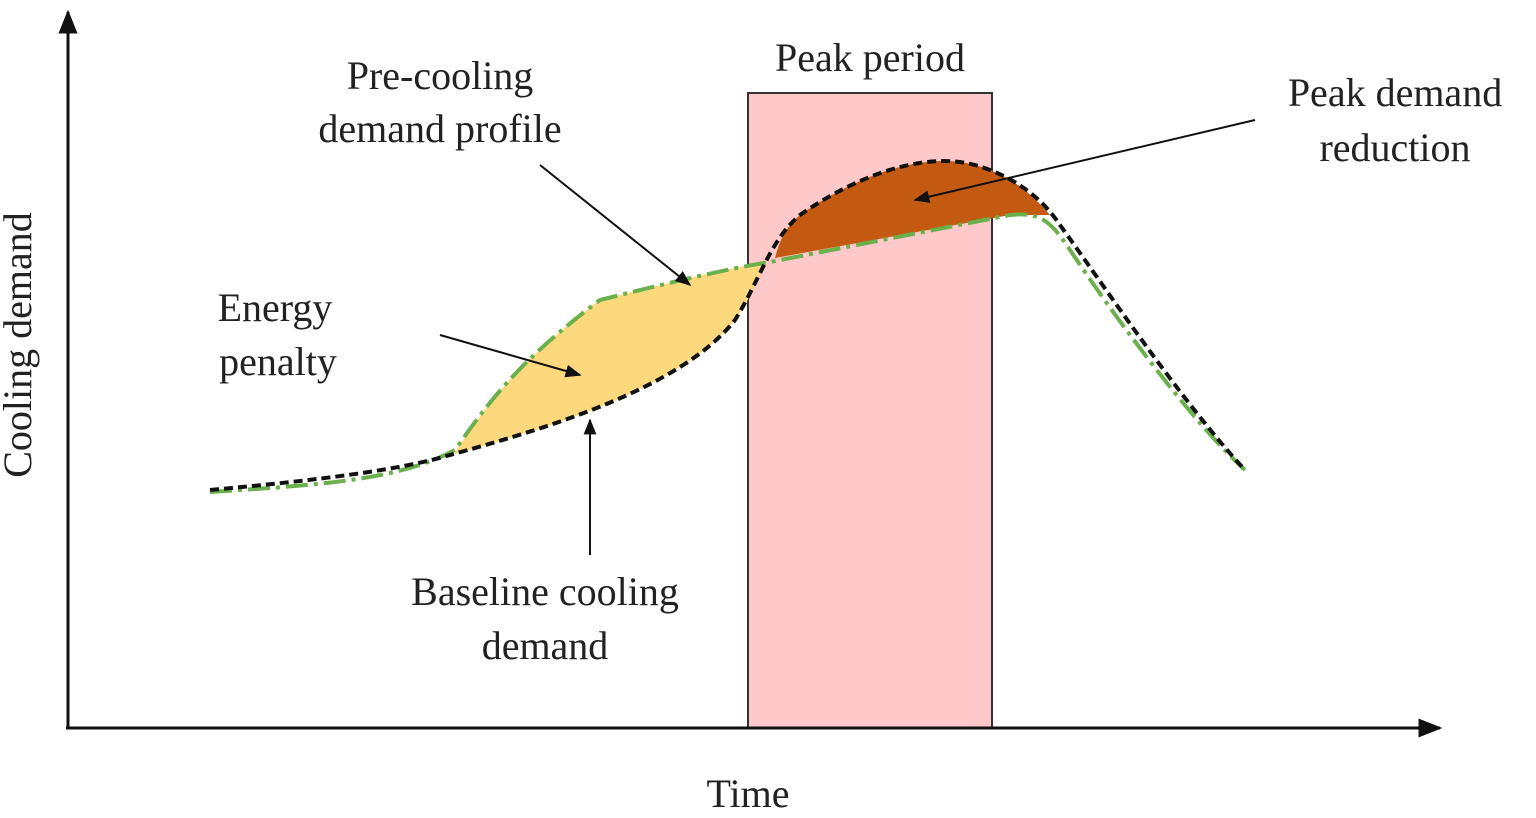 Image resolution: width=1536 pixels, height=818 pixels. Describe the element at coordinates (870, 57) in the screenshot. I see `peak-period-label: Peak period` at that location.